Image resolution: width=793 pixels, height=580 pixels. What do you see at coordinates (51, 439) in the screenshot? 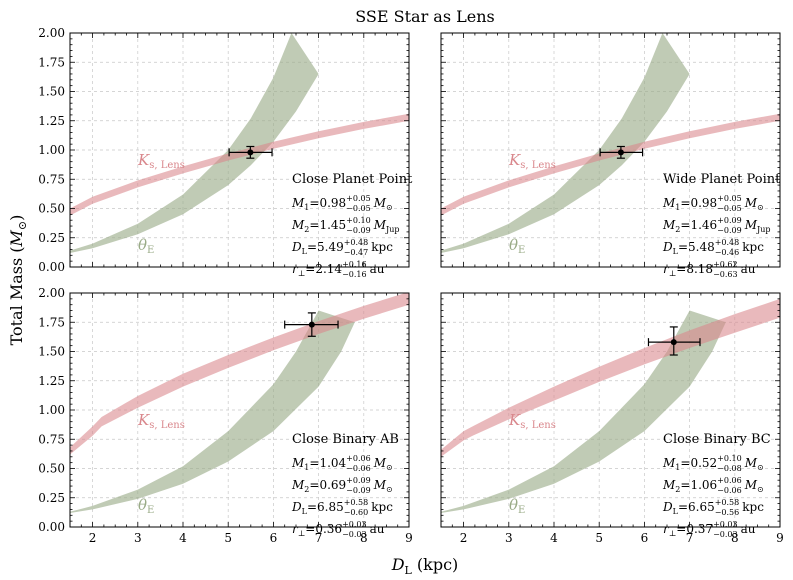
I see `y-tick-label-3: 0.75` at bounding box center [51, 439].